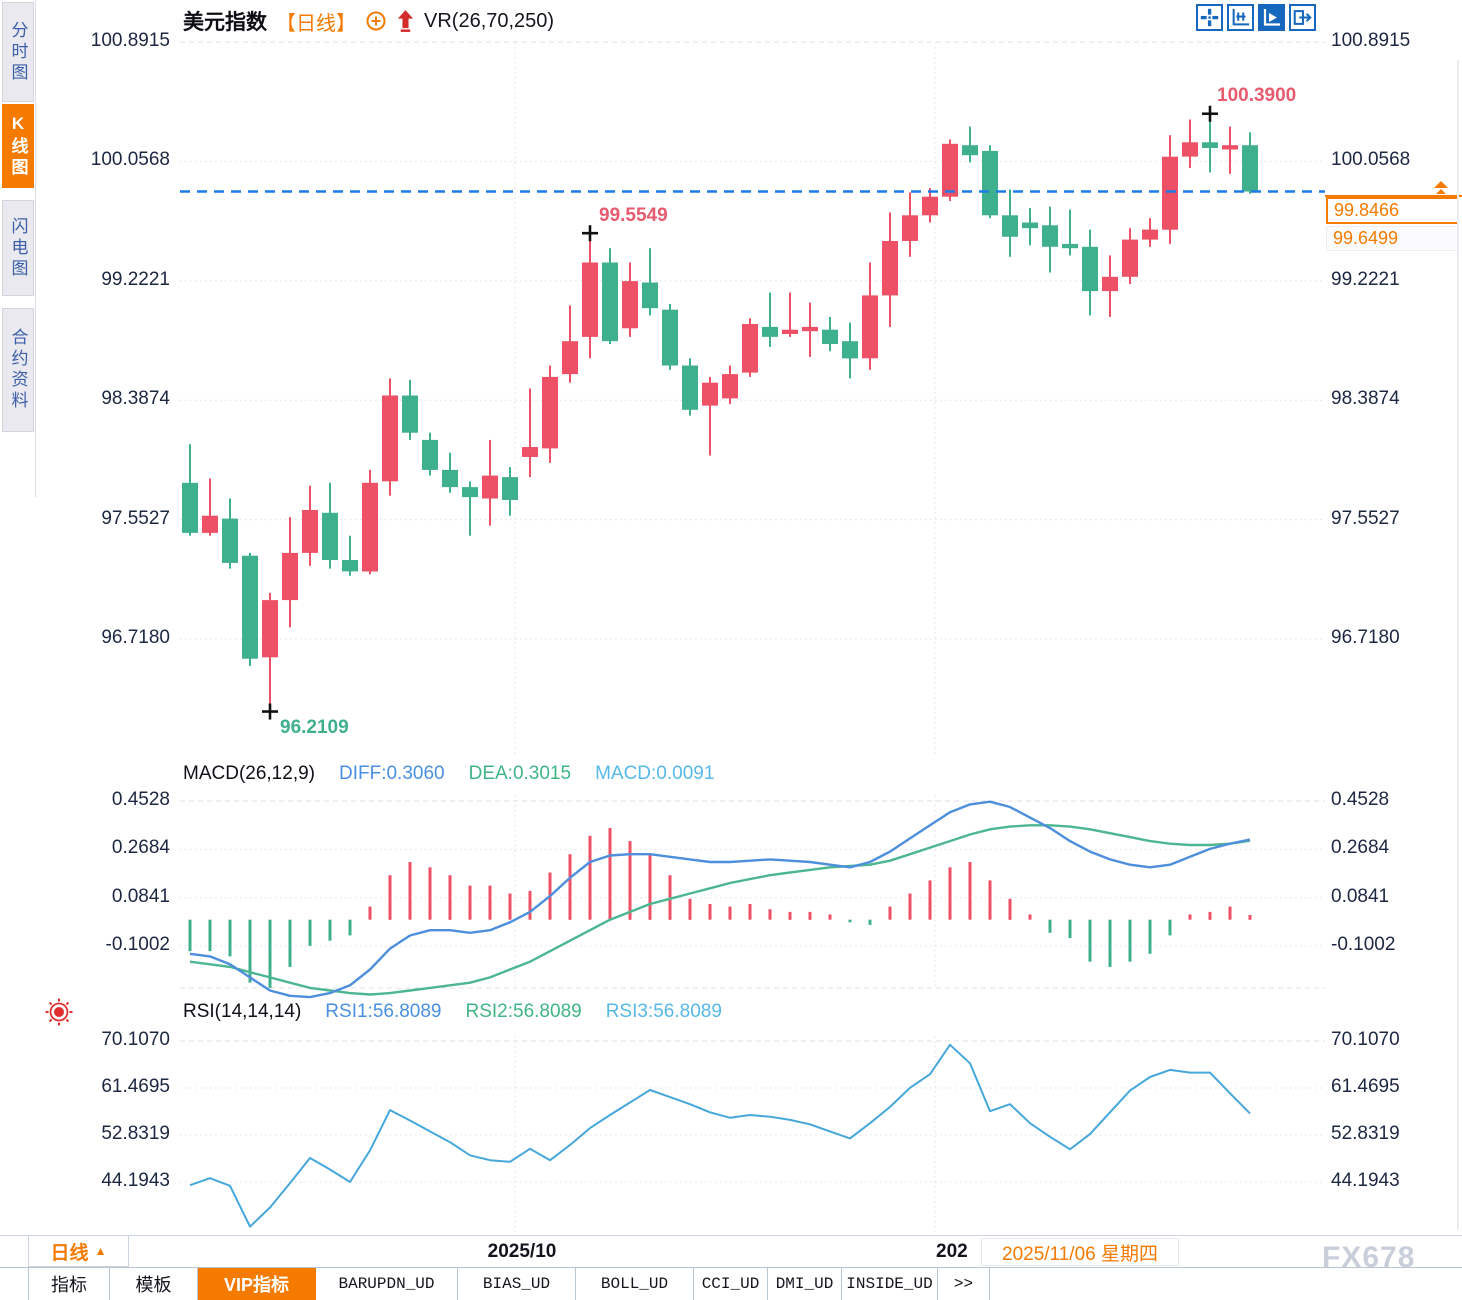 This screenshot has height=1300, width=1462. What do you see at coordinates (523, 1011) in the screenshot?
I see `rsi2-value: RSI2:56.8089` at bounding box center [523, 1011].